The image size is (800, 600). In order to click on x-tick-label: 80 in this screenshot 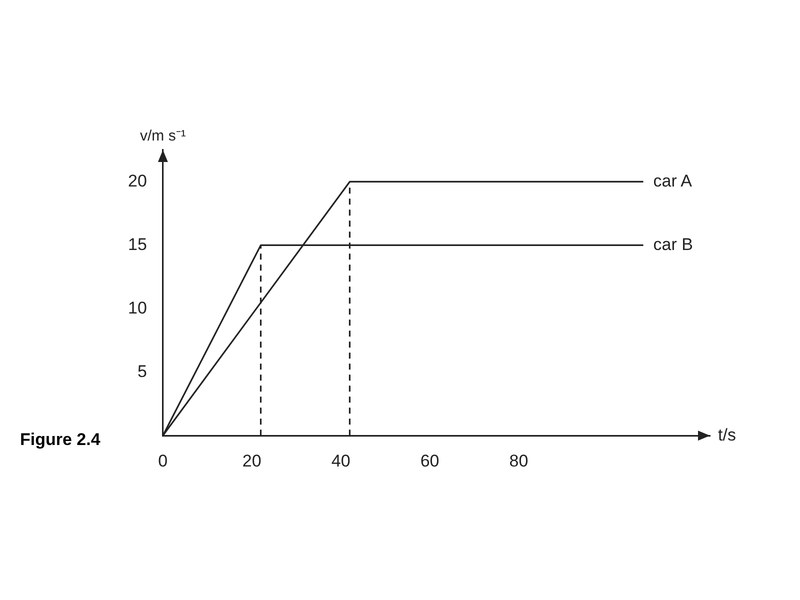, I will do `click(518, 460)`.